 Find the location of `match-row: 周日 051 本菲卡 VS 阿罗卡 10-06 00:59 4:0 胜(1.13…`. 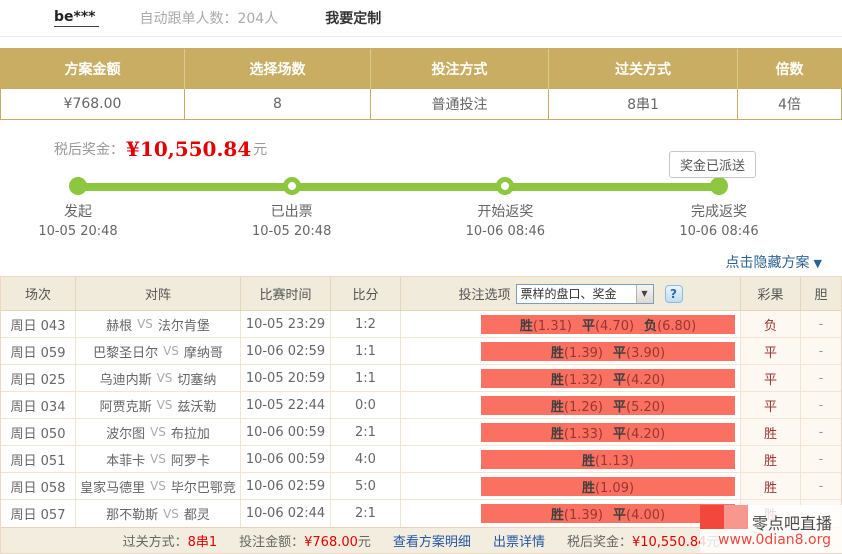

match-row: 周日 051 本菲卡 VS 阿罗卡 10-06 00:59 4:0 胜(1.13… is located at coordinates (421, 459).